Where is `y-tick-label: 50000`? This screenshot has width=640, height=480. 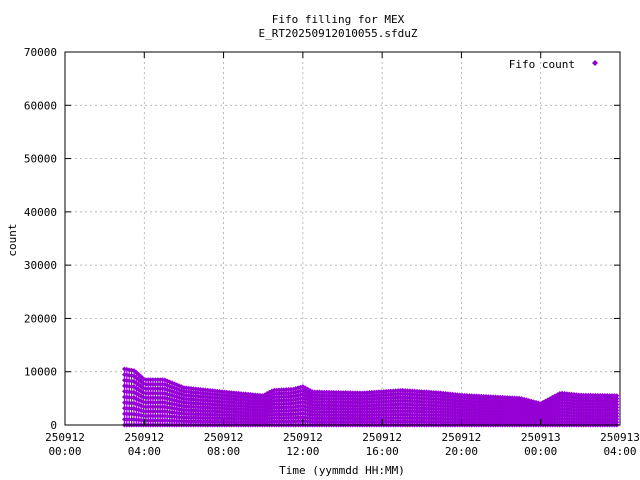
y-tick-label: 50000 is located at coordinates (40, 159).